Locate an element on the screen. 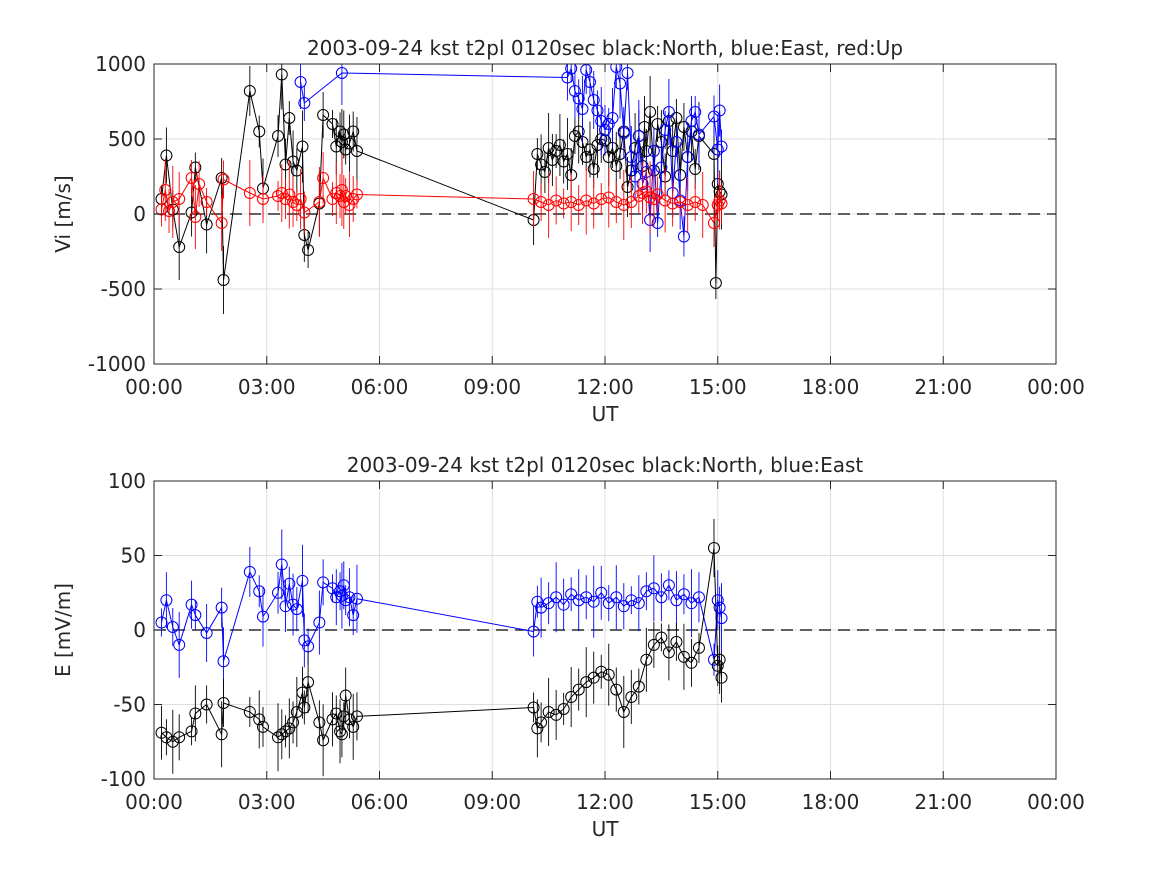  x-tick-label: 21:00 is located at coordinates (943, 802).